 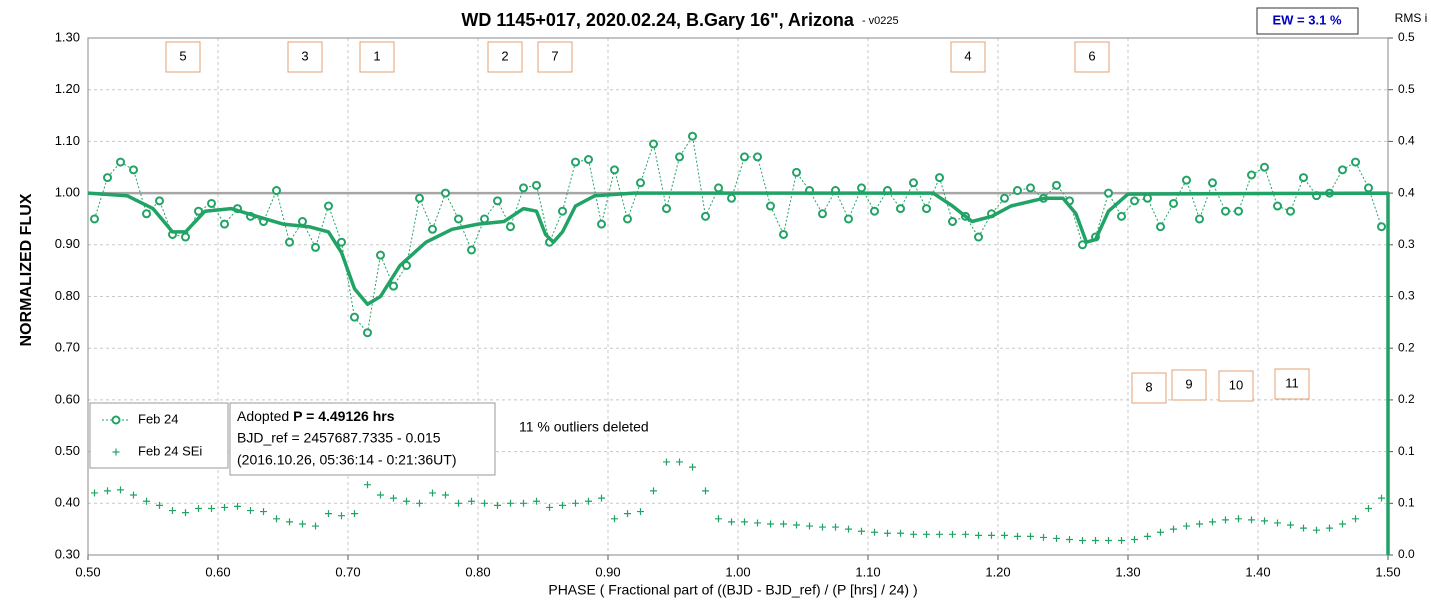 I want to click on y-tick-label: 1.20, so click(x=67, y=88).